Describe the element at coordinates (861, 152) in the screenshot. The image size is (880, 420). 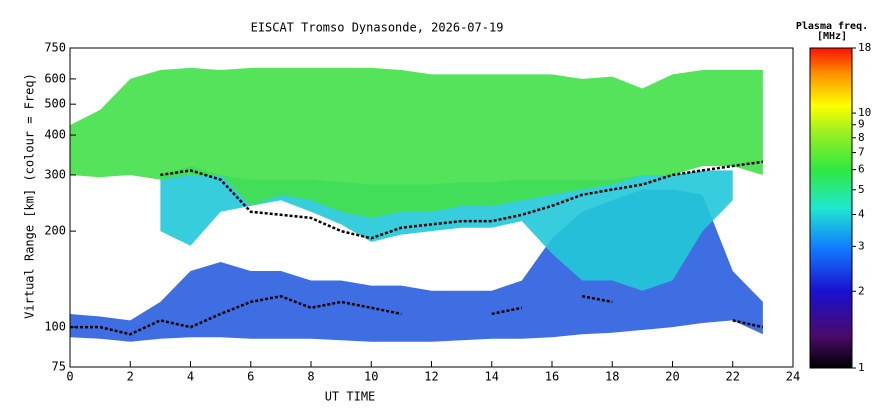
I see `colorbar-tick-label: 7` at that location.